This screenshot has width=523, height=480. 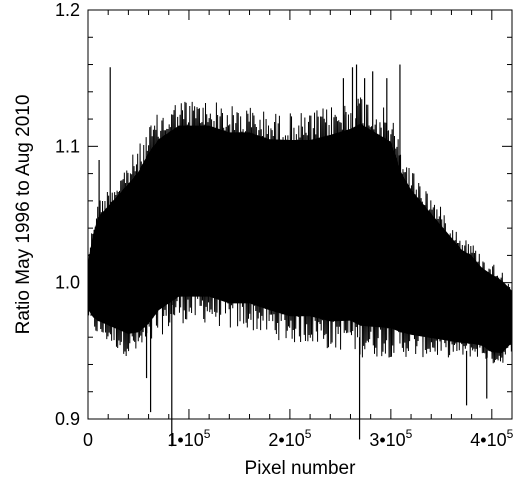 I want to click on x-tick-label: 2•105, so click(x=289, y=438).